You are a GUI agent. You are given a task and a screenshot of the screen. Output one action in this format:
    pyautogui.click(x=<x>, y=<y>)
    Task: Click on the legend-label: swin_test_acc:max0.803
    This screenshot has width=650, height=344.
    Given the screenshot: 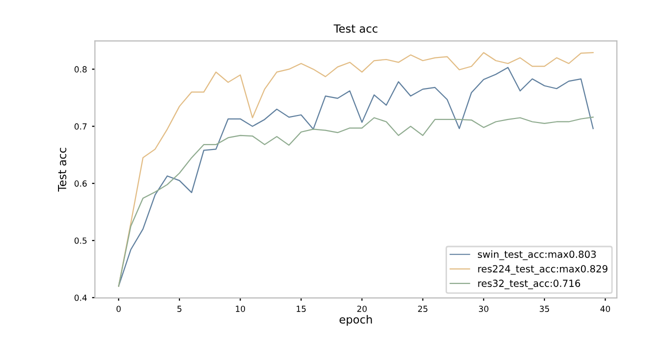 What is the action you would take?
    pyautogui.click(x=537, y=255)
    